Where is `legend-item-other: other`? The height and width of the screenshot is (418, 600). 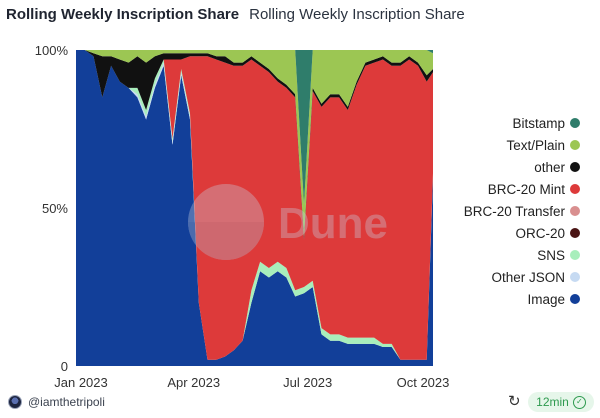 legend-item-other: other is located at coordinates (557, 167).